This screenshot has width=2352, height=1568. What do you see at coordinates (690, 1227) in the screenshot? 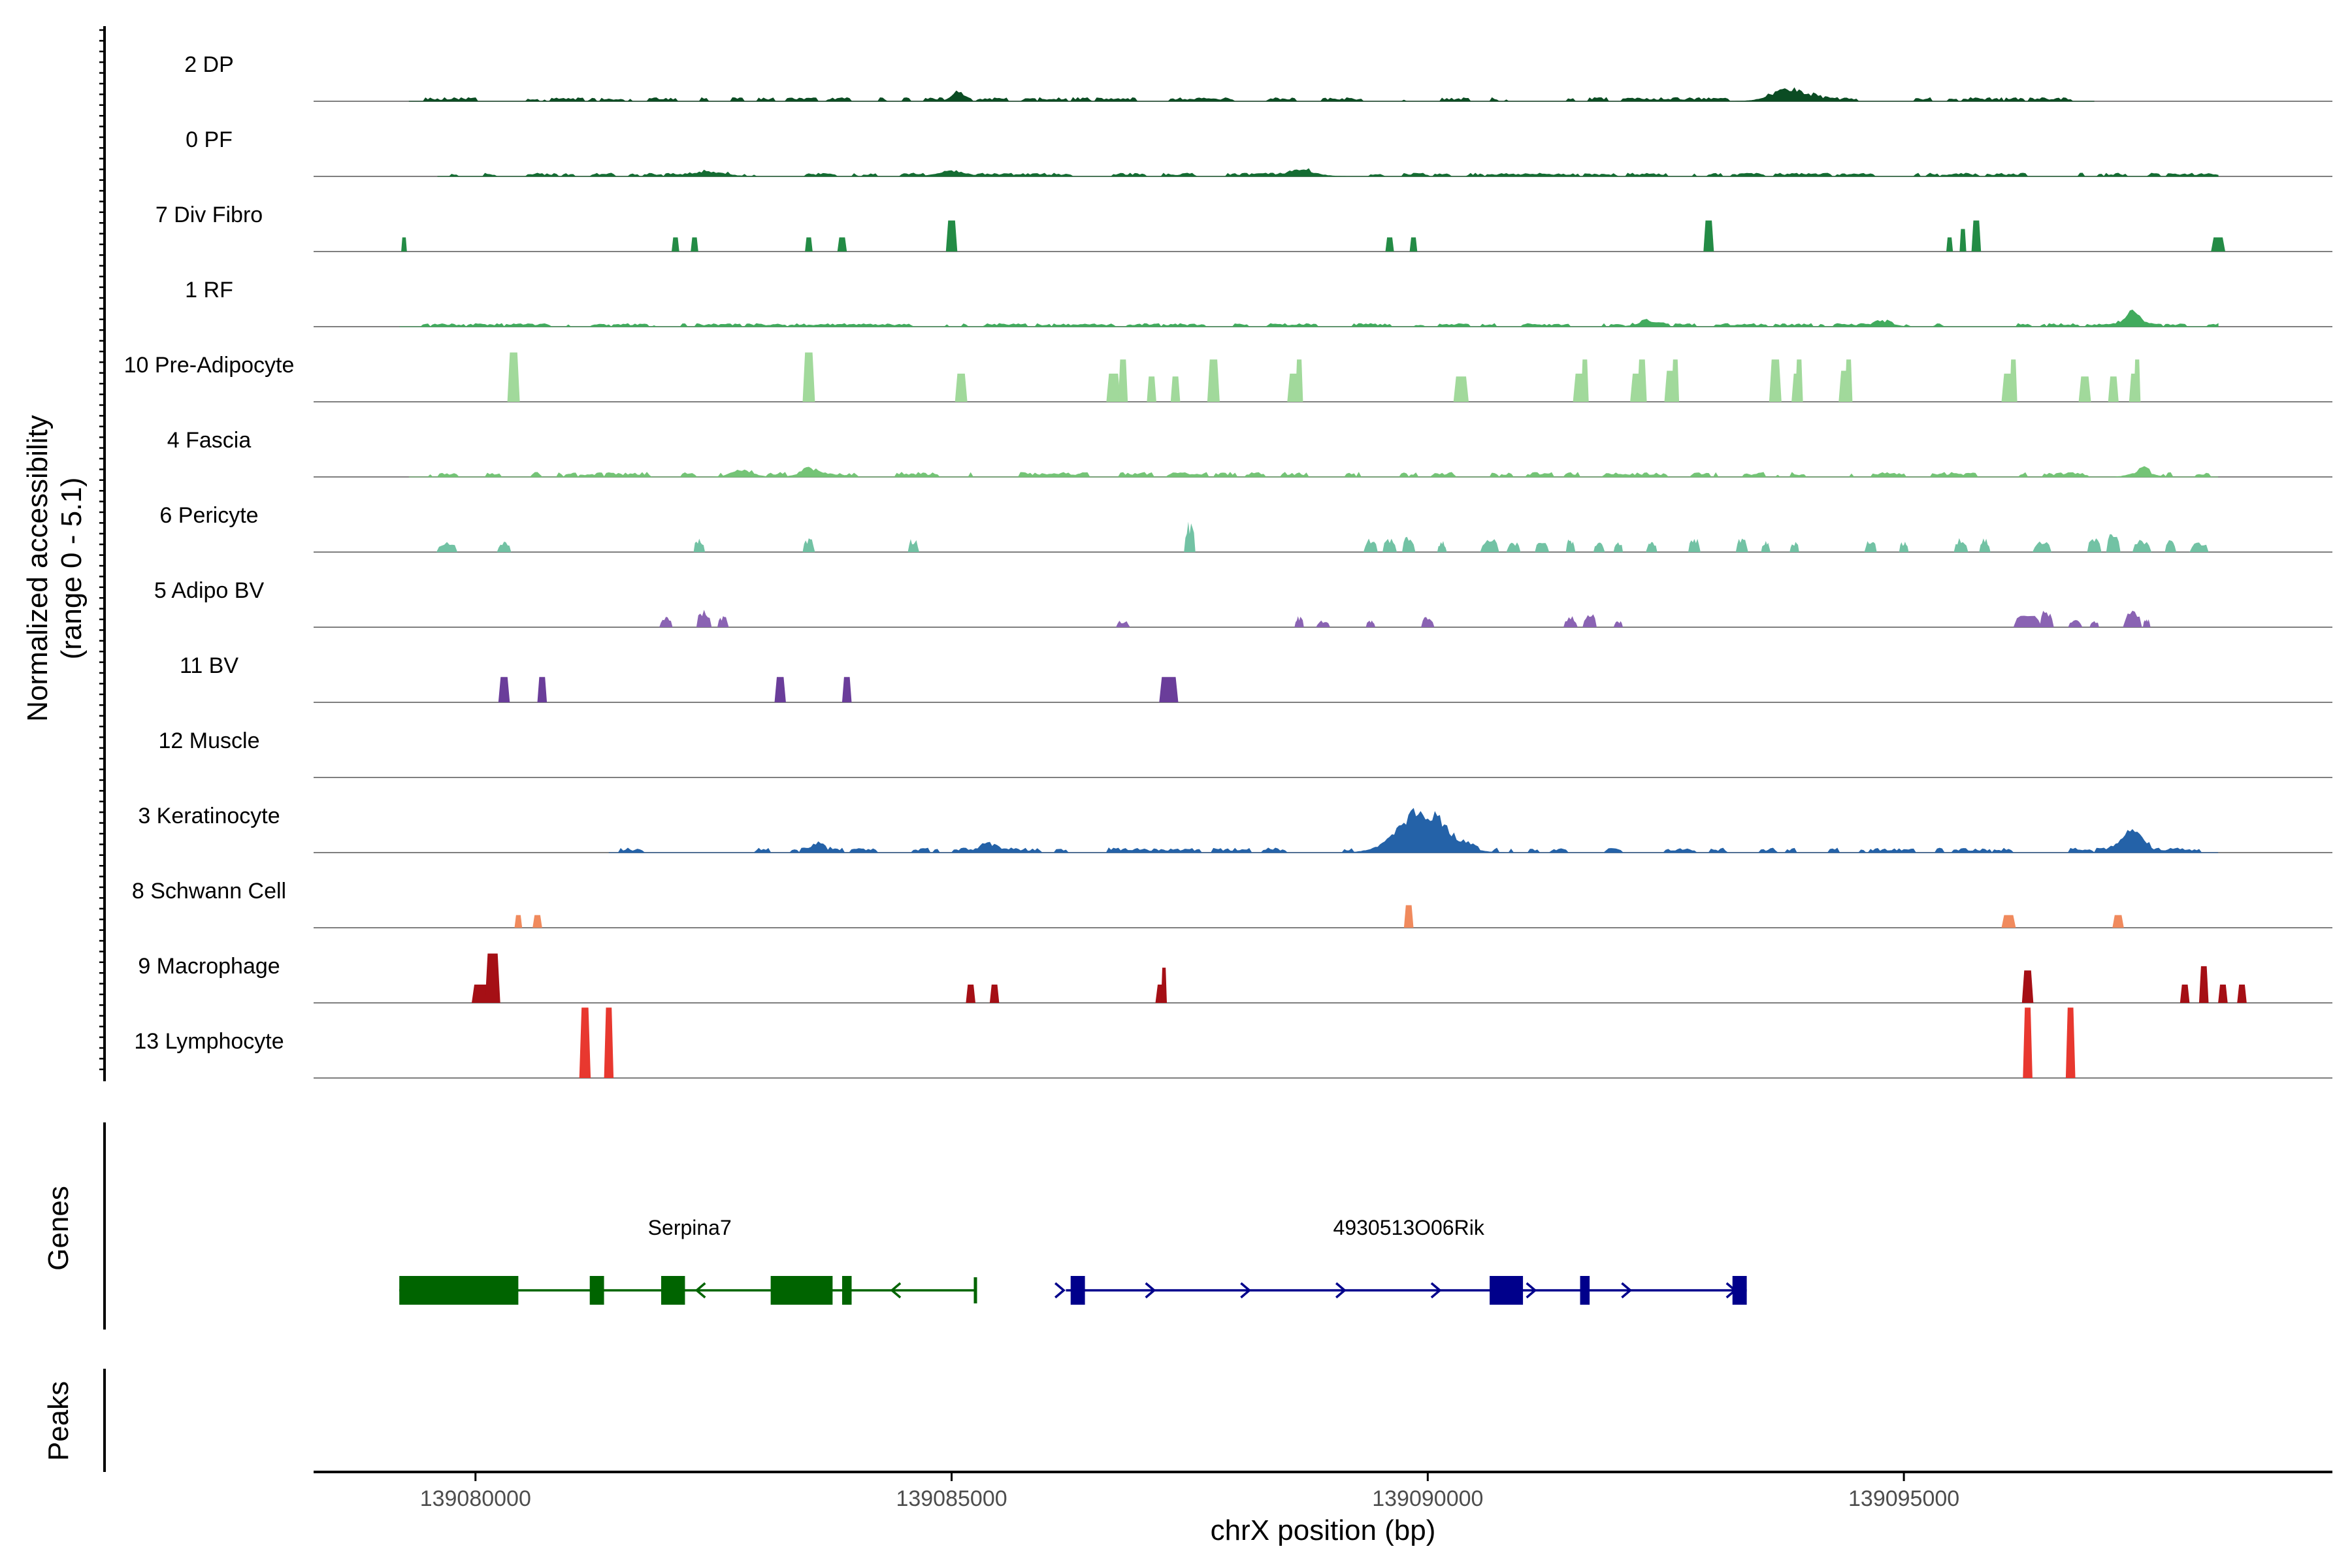
I see `gene-name-label: Serpina7` at bounding box center [690, 1227].